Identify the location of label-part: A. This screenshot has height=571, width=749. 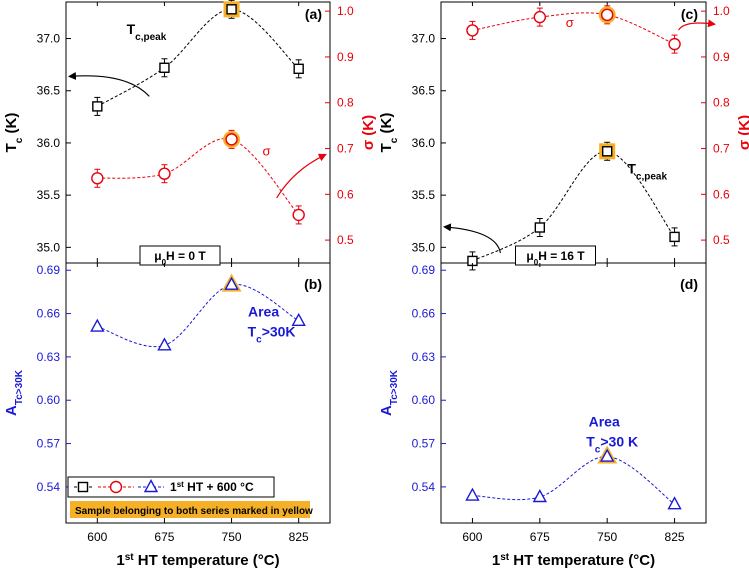
(11, 410).